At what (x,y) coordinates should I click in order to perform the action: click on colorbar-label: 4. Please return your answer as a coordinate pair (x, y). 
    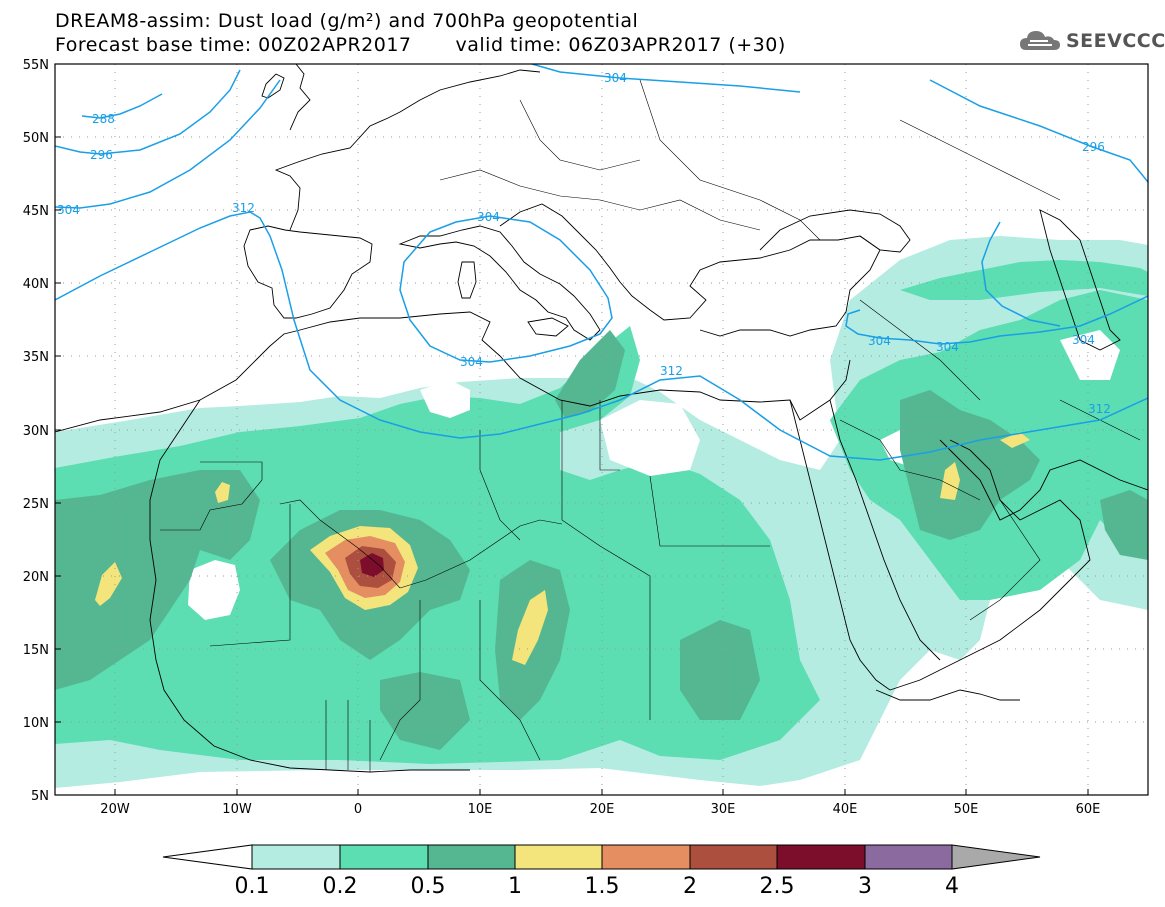
    Looking at the image, I should click on (952, 886).